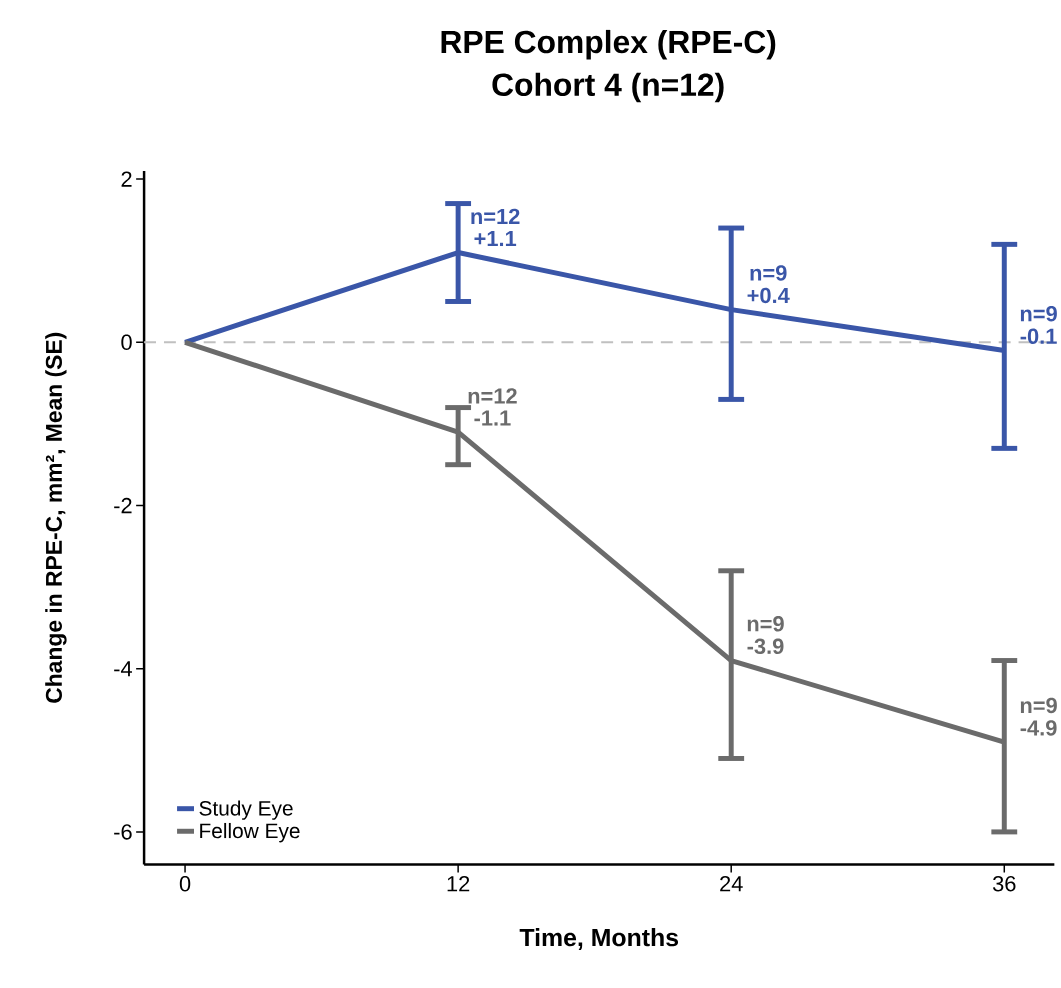 The width and height of the screenshot is (1061, 988). Describe the element at coordinates (123, 832) in the screenshot. I see `y-tick-label: -6` at that location.